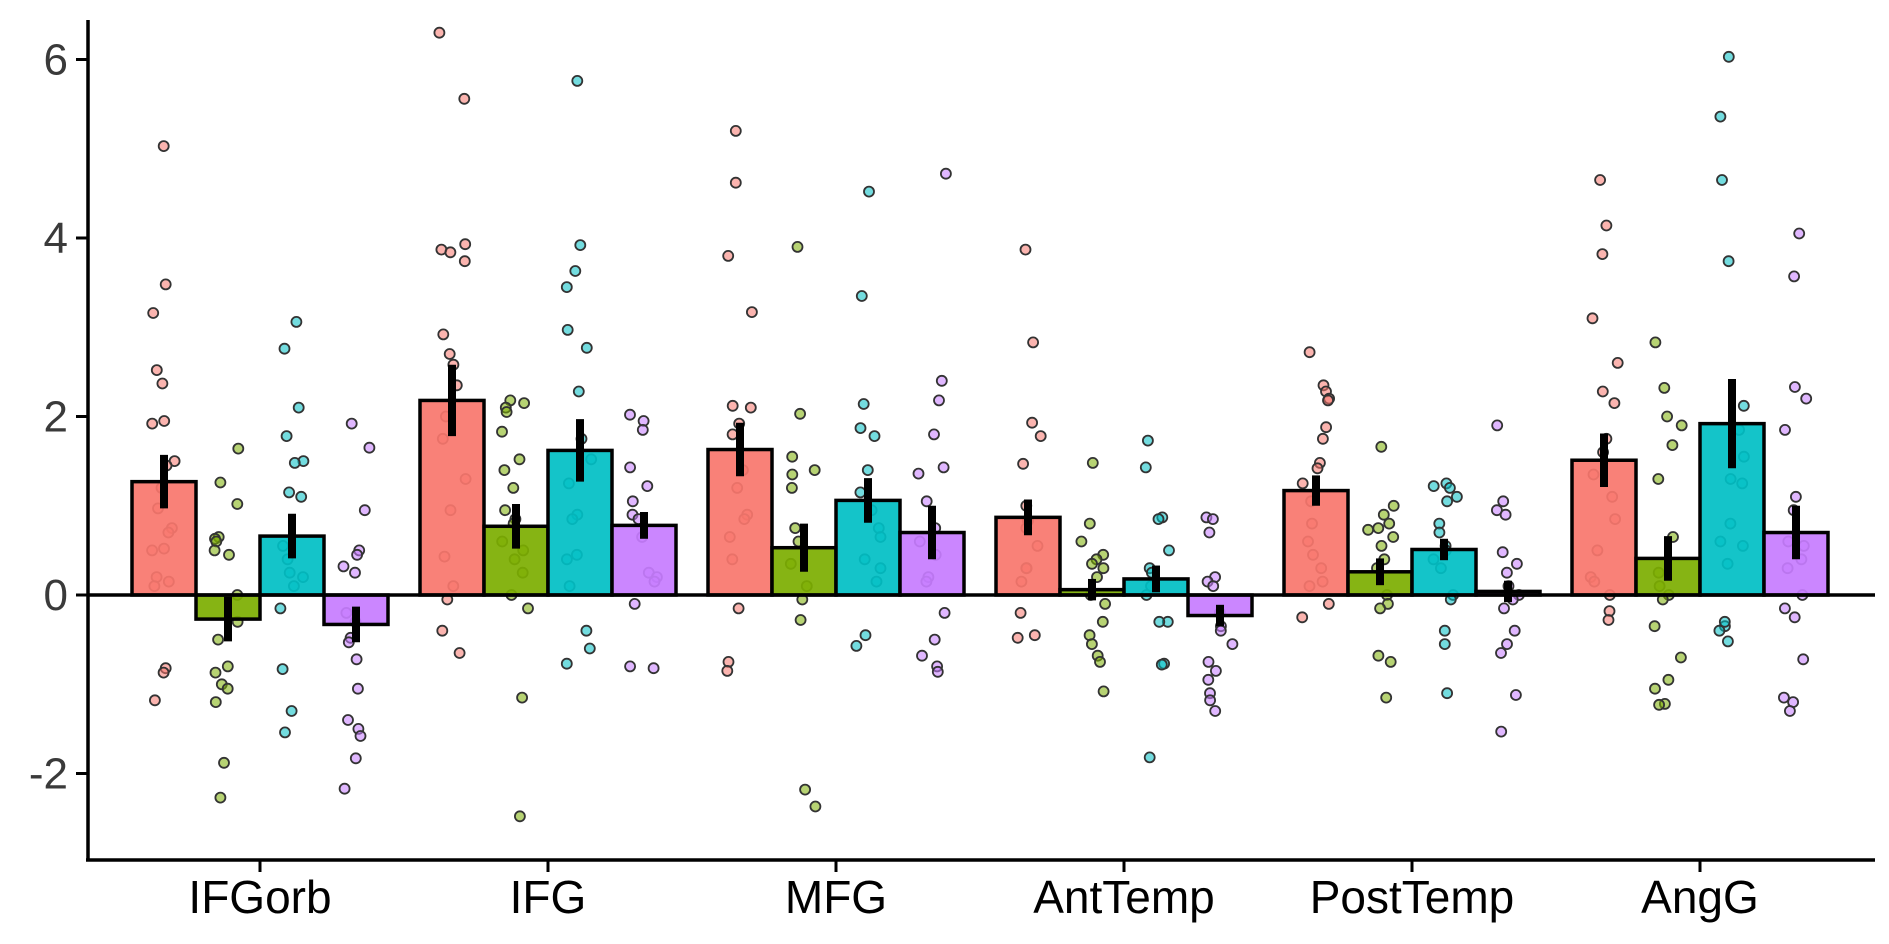  What do you see at coordinates (56, 60) in the screenshot?
I see `y-tick-label: 6` at bounding box center [56, 60].